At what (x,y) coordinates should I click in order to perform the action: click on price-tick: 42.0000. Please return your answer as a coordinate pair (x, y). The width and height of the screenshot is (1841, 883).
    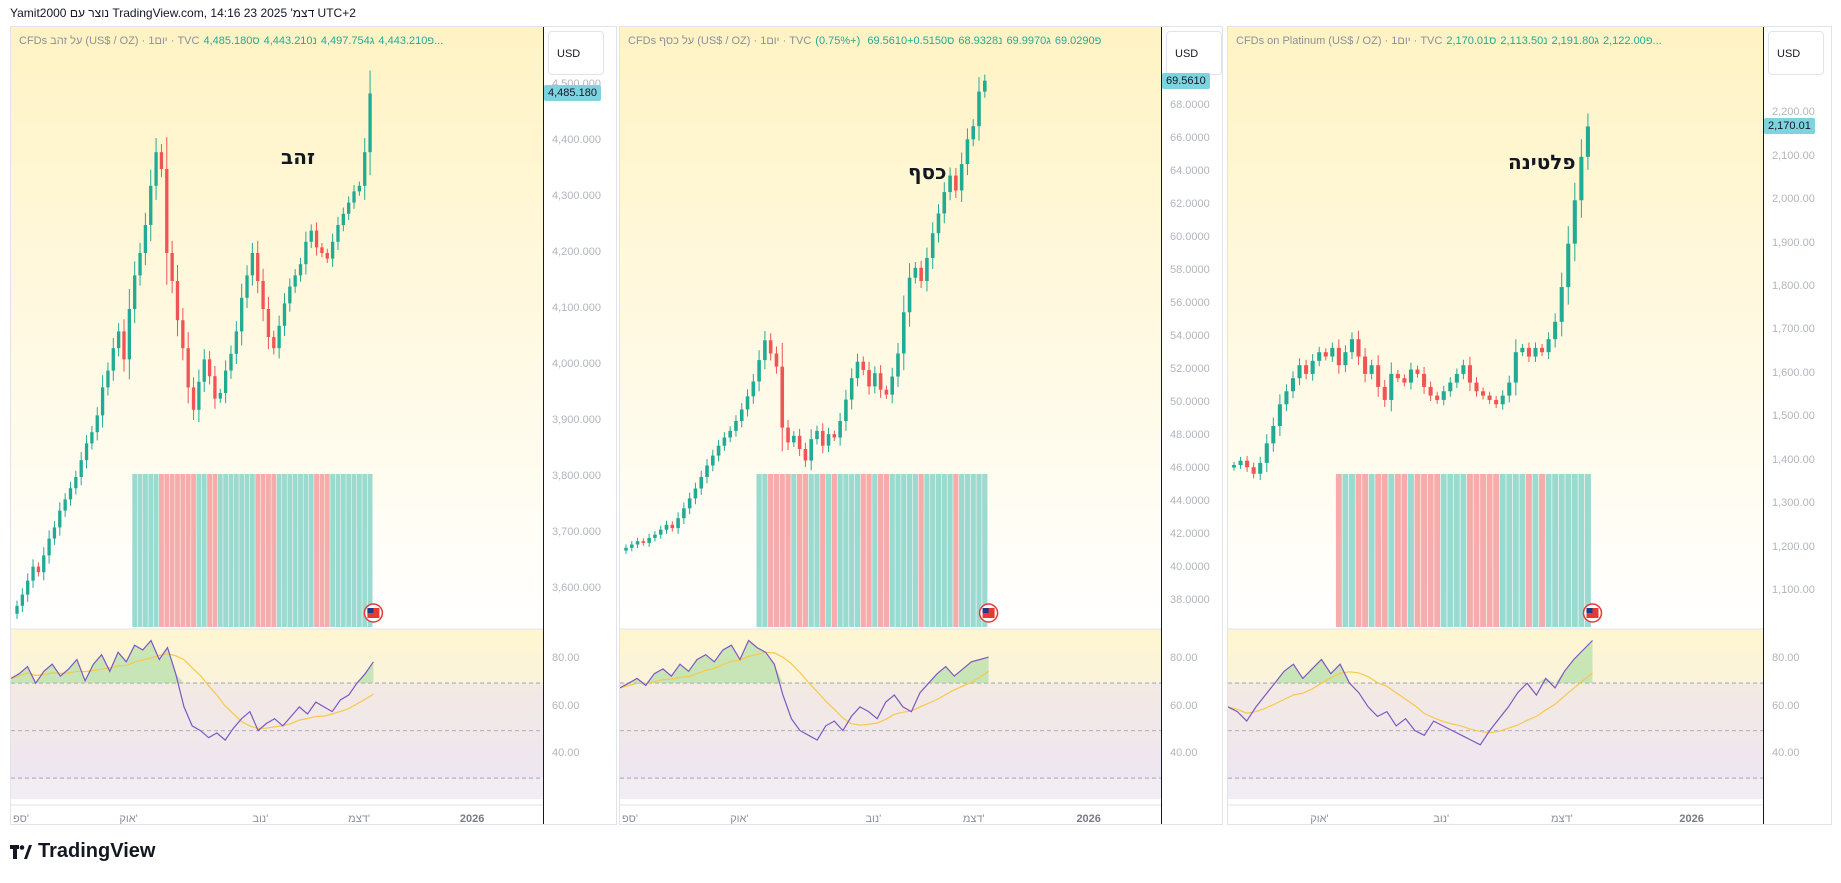
    Looking at the image, I should click on (1190, 533).